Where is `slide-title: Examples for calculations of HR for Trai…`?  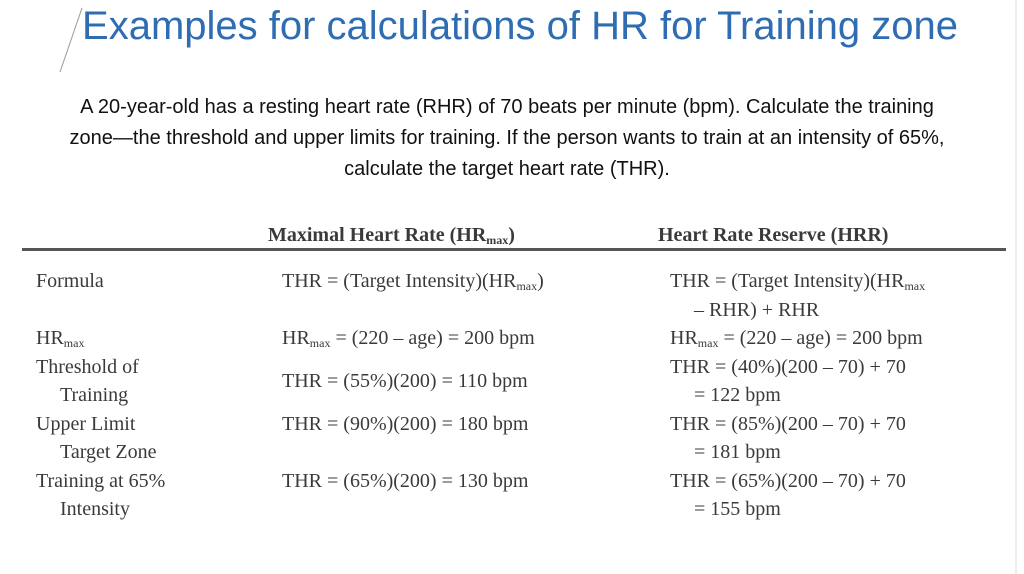 slide-title: Examples for calculations of HR for Trai… is located at coordinates (520, 26).